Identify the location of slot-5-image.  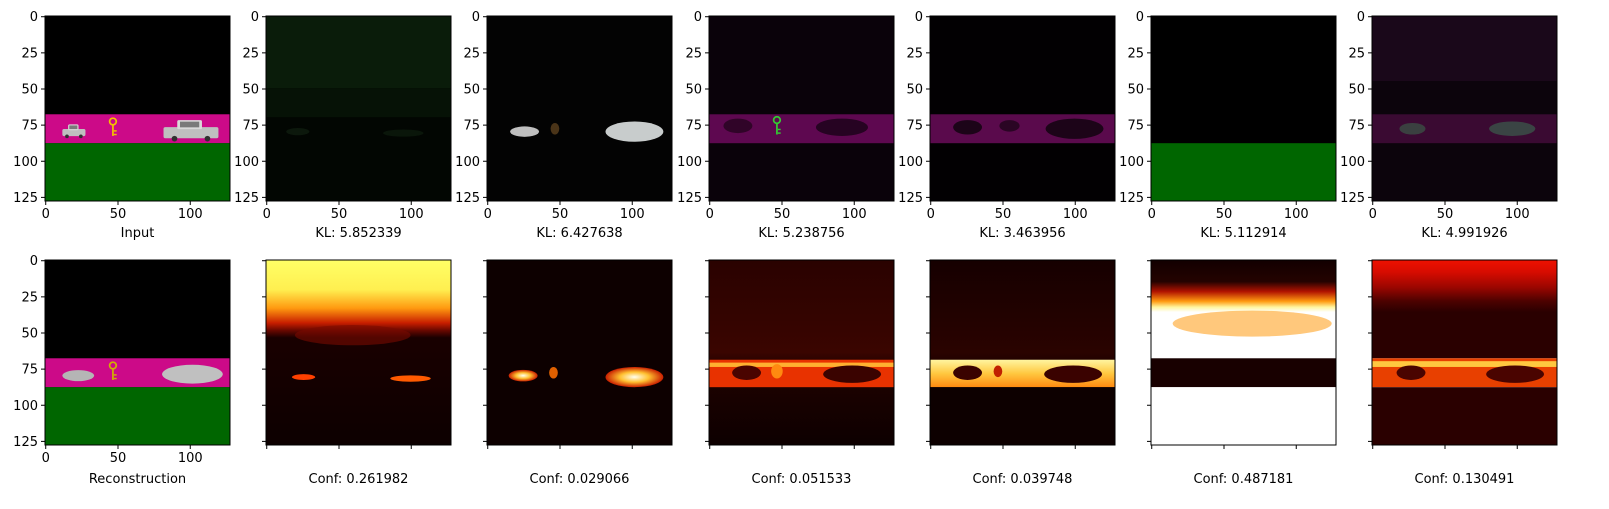
(1243, 108).